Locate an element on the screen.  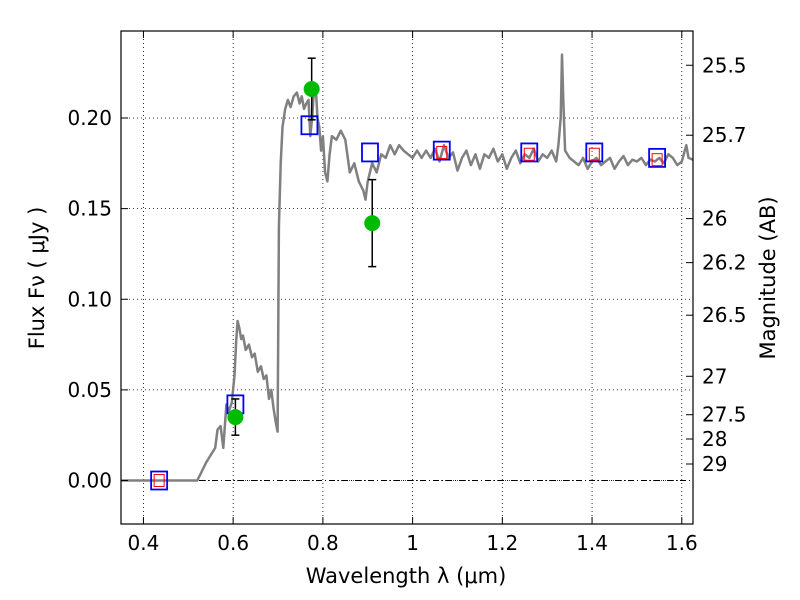
y-tick-label: 0.20 is located at coordinates (89, 118).